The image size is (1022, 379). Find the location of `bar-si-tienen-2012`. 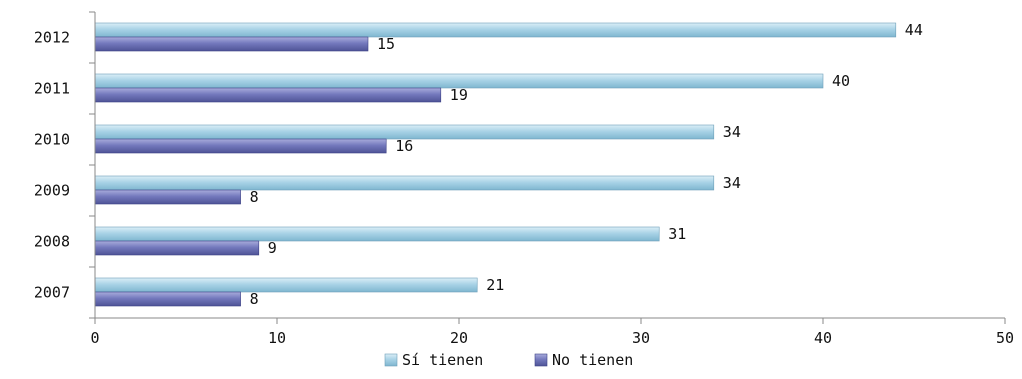

bar-si-tienen-2012 is located at coordinates (495, 30).